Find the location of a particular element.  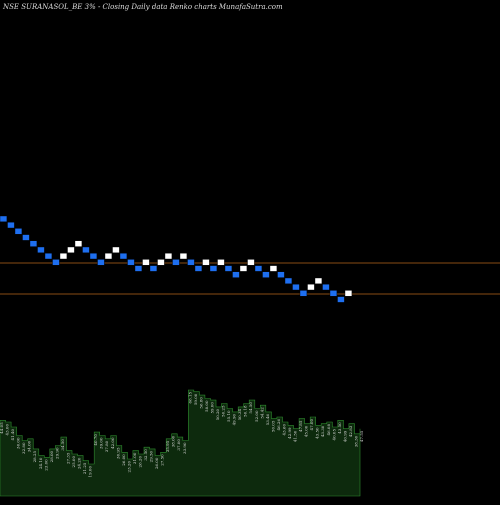

volume-label: 37.00 is located at coordinates (178, 445).